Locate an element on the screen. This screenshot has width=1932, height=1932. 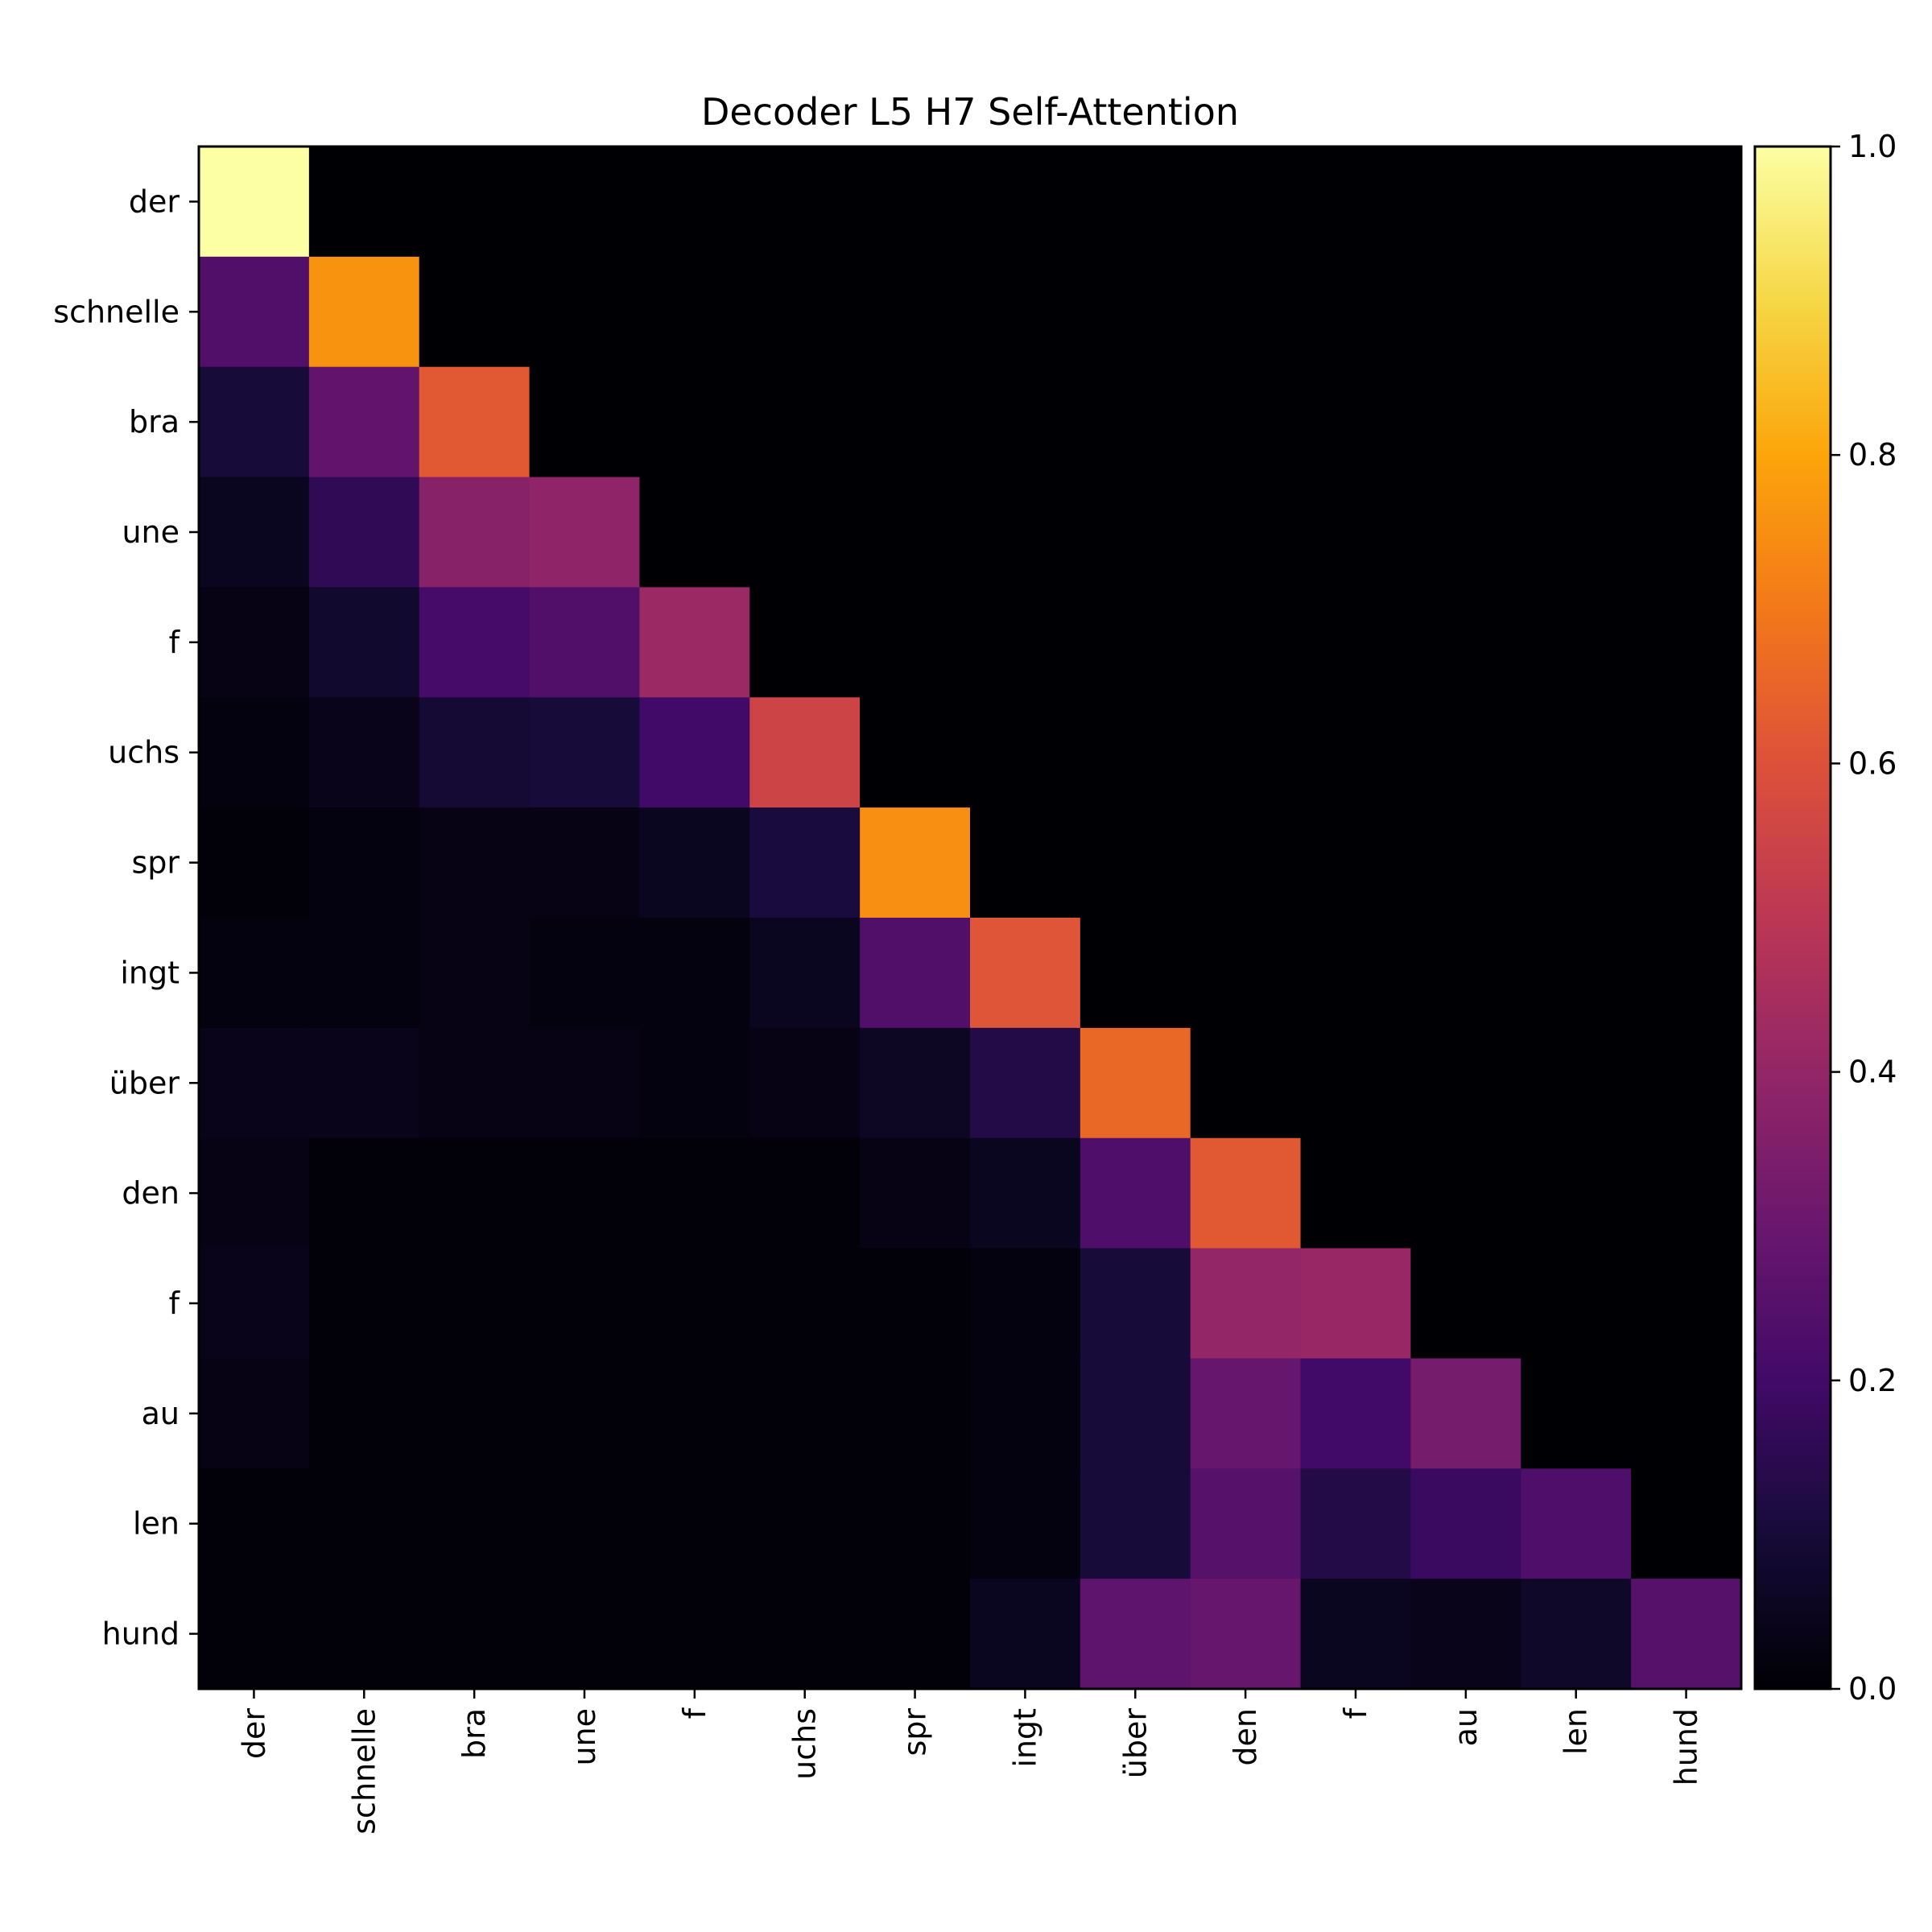
heatmap-cell-r3-c6 is located at coordinates (915, 532).